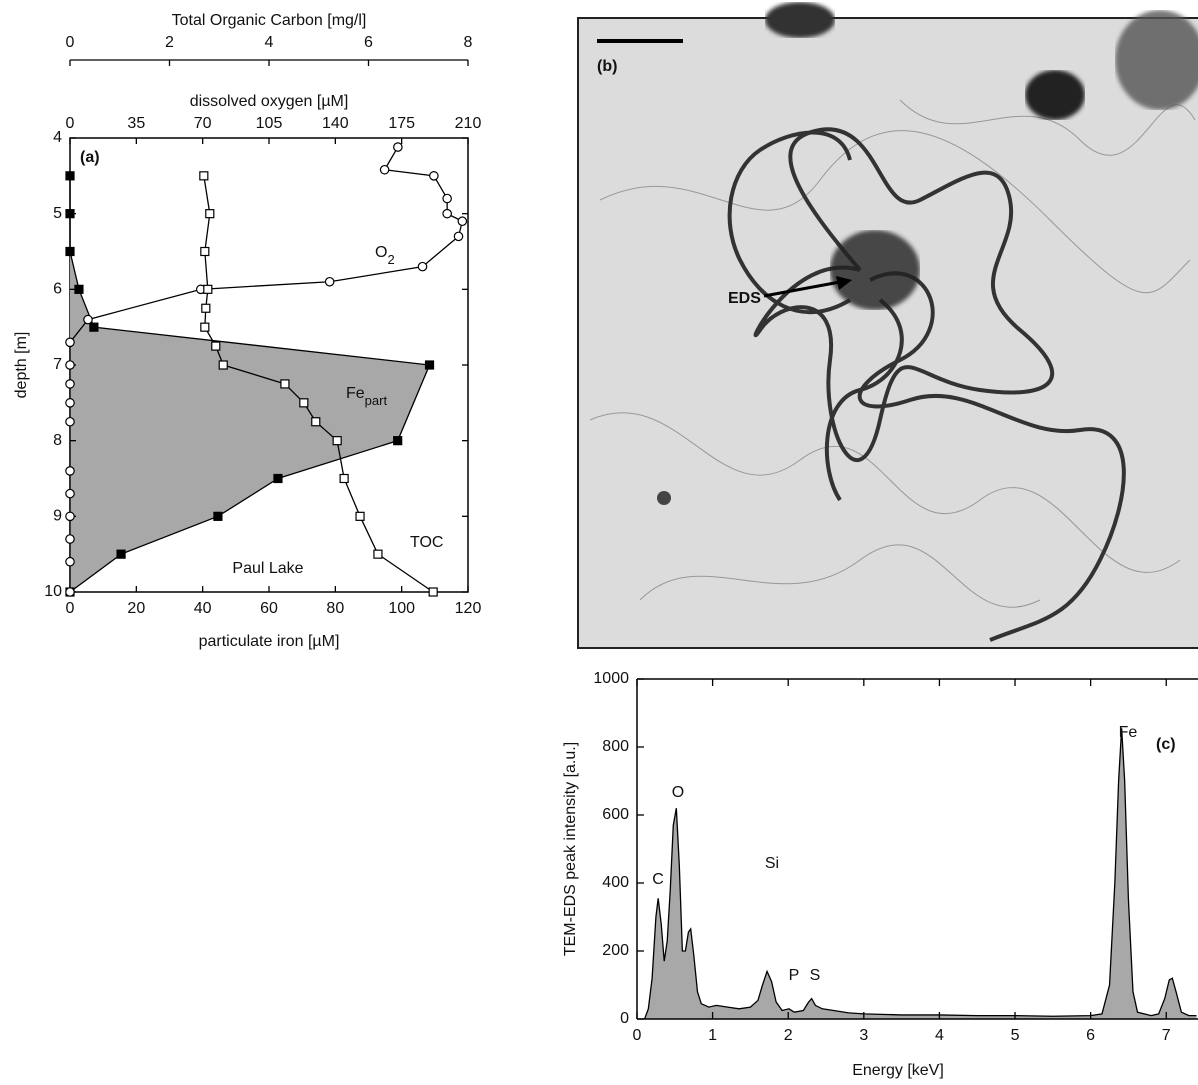 The width and height of the screenshot is (1198, 1085). What do you see at coordinates (269, 123) in the screenshot?
I see `x2-tick-label: 105` at bounding box center [269, 123].